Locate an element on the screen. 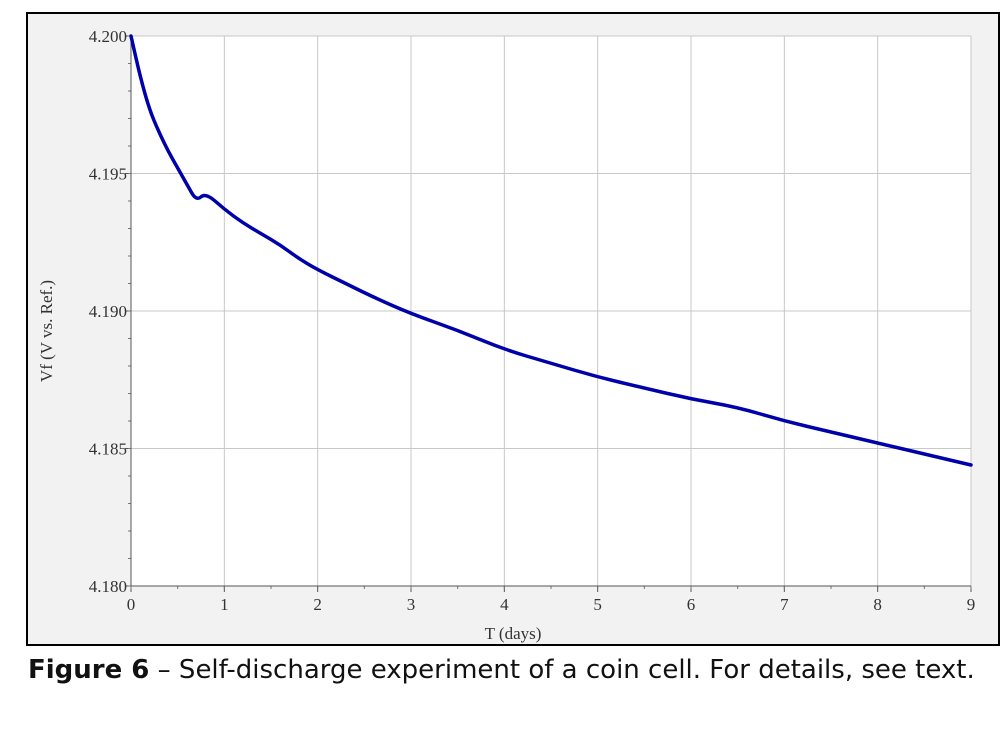 Image resolution: width=1007 pixels, height=732 pixels. x-tick-label: 9 is located at coordinates (971, 604).